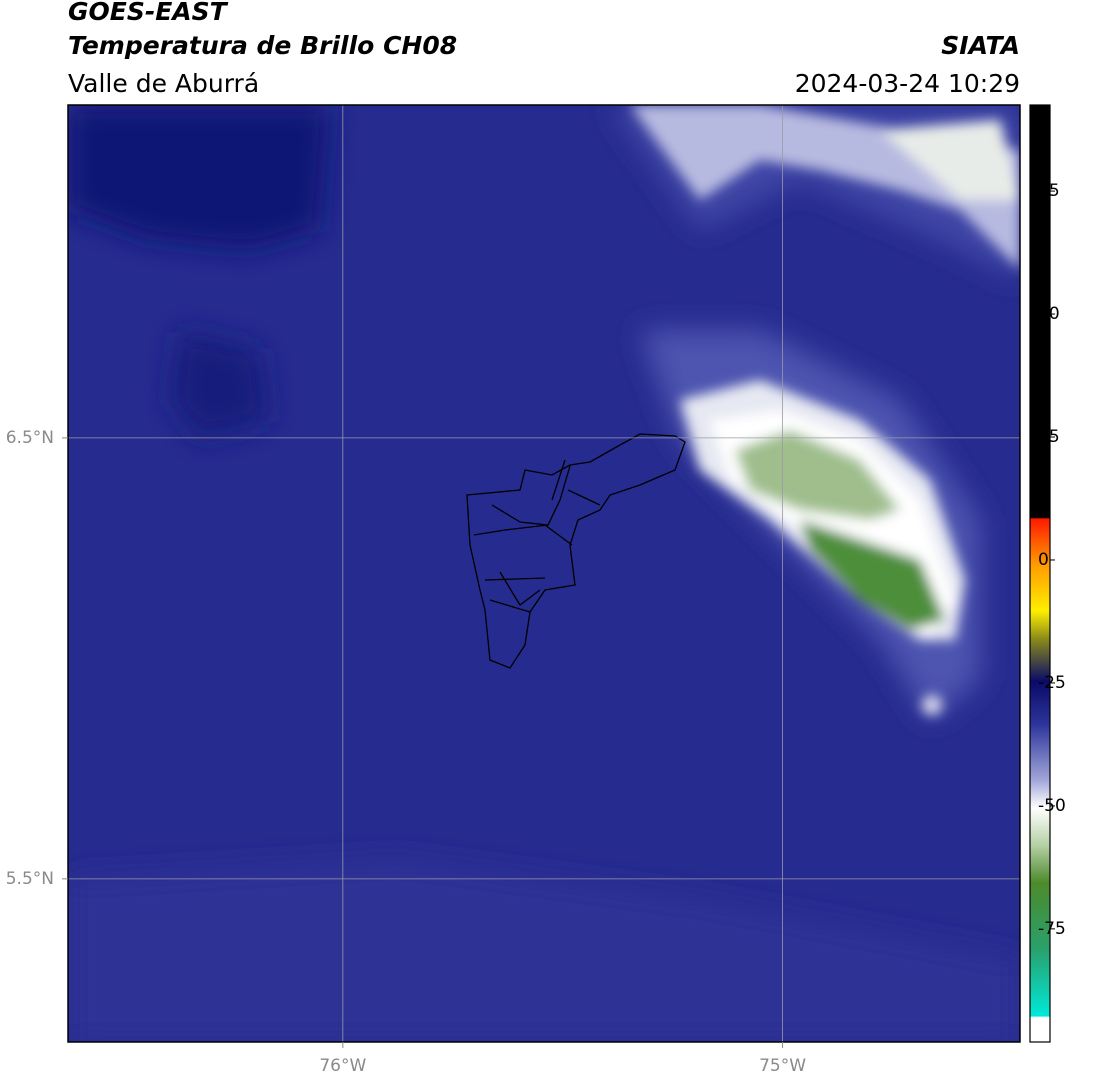 Image resolution: width=1094 pixels, height=1078 pixels. I want to click on colorbar-tick-label: 75, so click(1049, 191).